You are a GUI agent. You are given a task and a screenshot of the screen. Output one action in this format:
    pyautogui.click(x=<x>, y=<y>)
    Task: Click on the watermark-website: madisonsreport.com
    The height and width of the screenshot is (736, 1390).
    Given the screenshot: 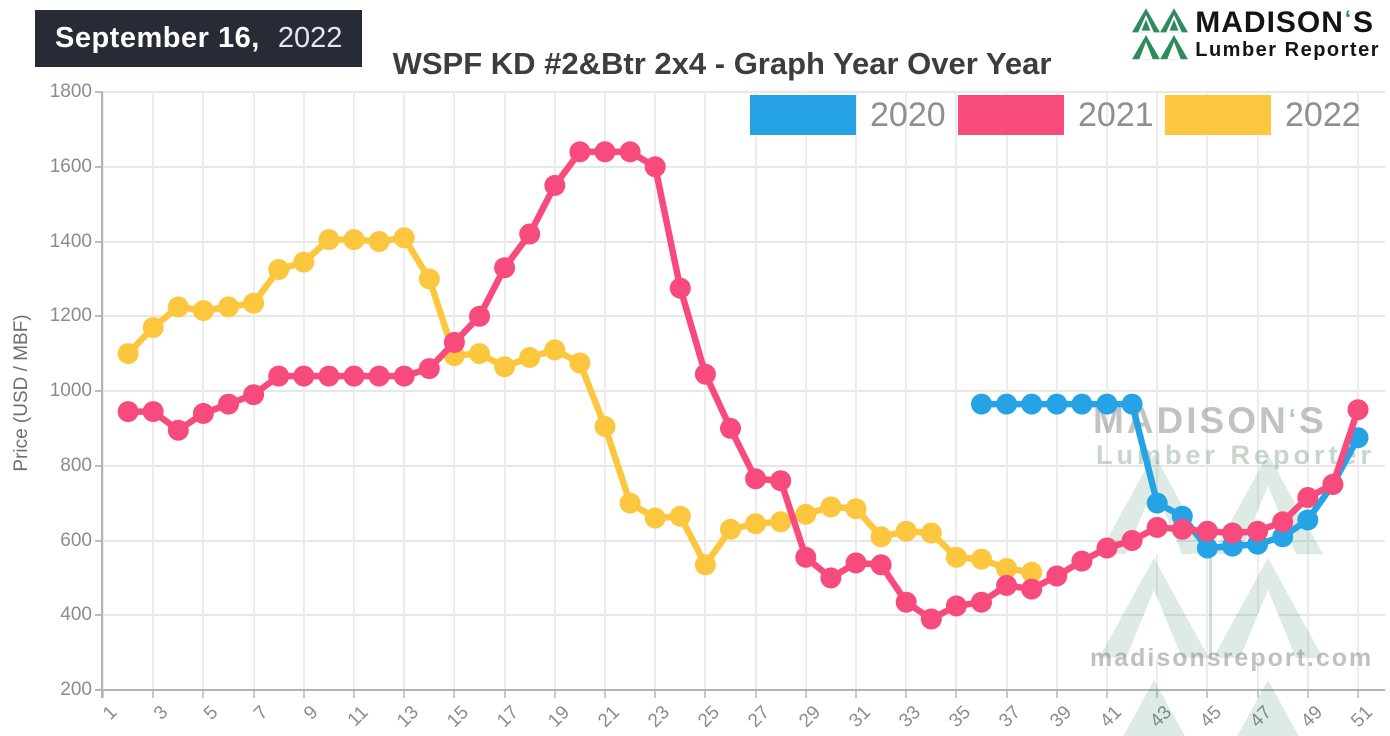 What is the action you would take?
    pyautogui.click(x=1232, y=658)
    